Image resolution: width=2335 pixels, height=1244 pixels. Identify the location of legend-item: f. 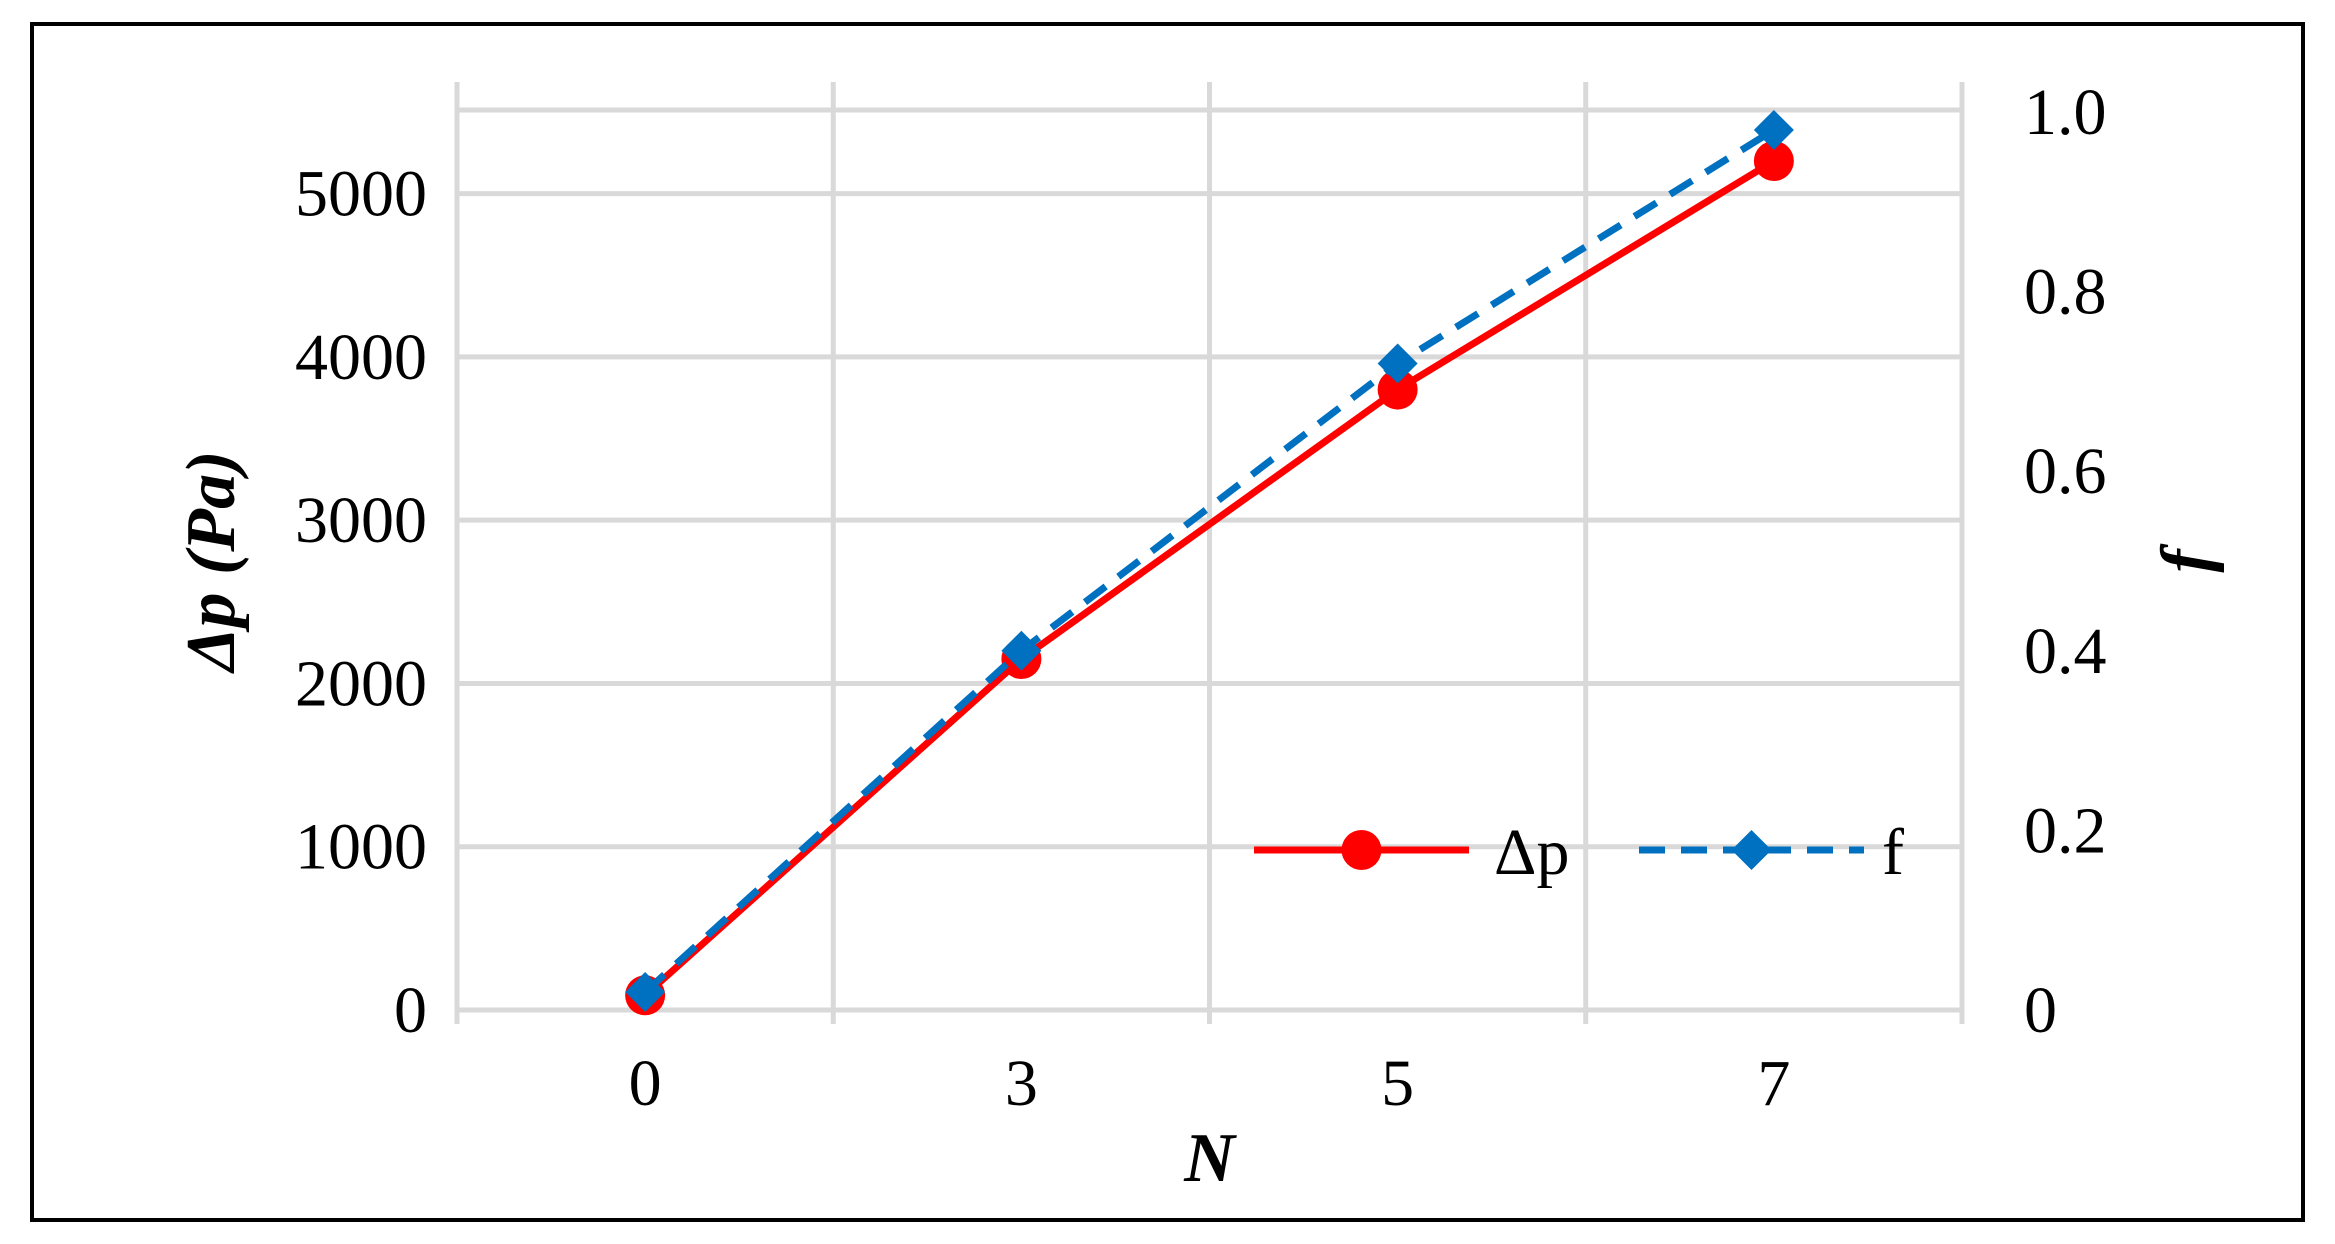
(1771, 852).